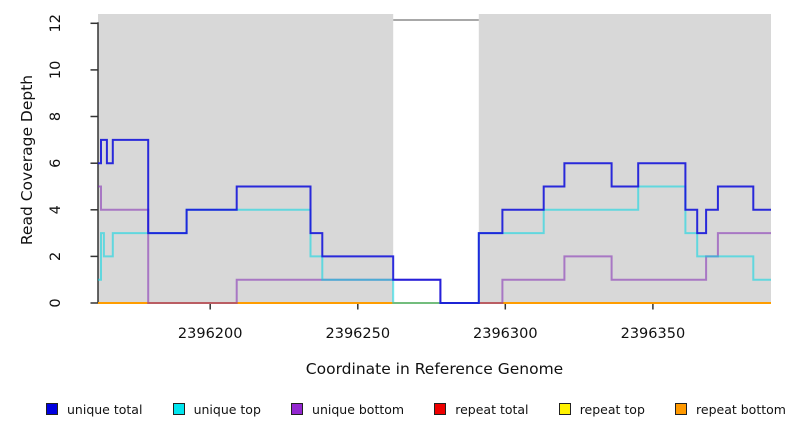 The height and width of the screenshot is (432, 792). What do you see at coordinates (505, 334) in the screenshot?
I see `x-tick-label: 2396300` at bounding box center [505, 334].